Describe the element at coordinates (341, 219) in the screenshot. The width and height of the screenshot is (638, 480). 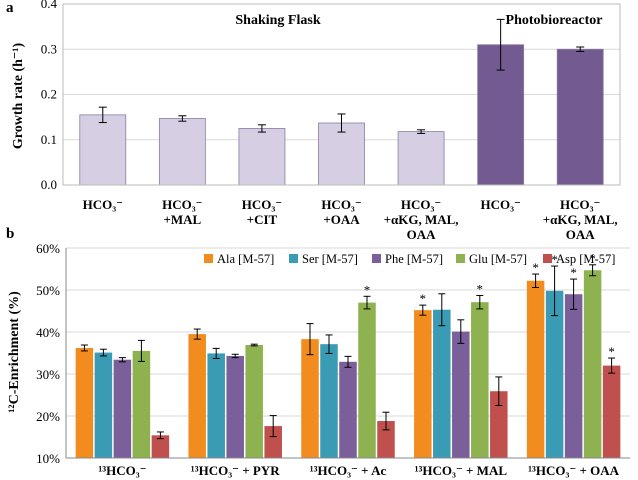
I see `panel-a-x-label: +OAA` at that location.